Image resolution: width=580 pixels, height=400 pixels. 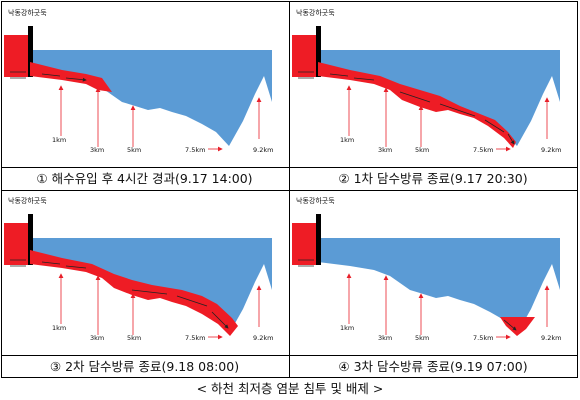 What do you see at coordinates (433, 178) in the screenshot?
I see `panel-2-caption: ② 1차 담수방류 종료(9.17 20:30)` at bounding box center [433, 178].